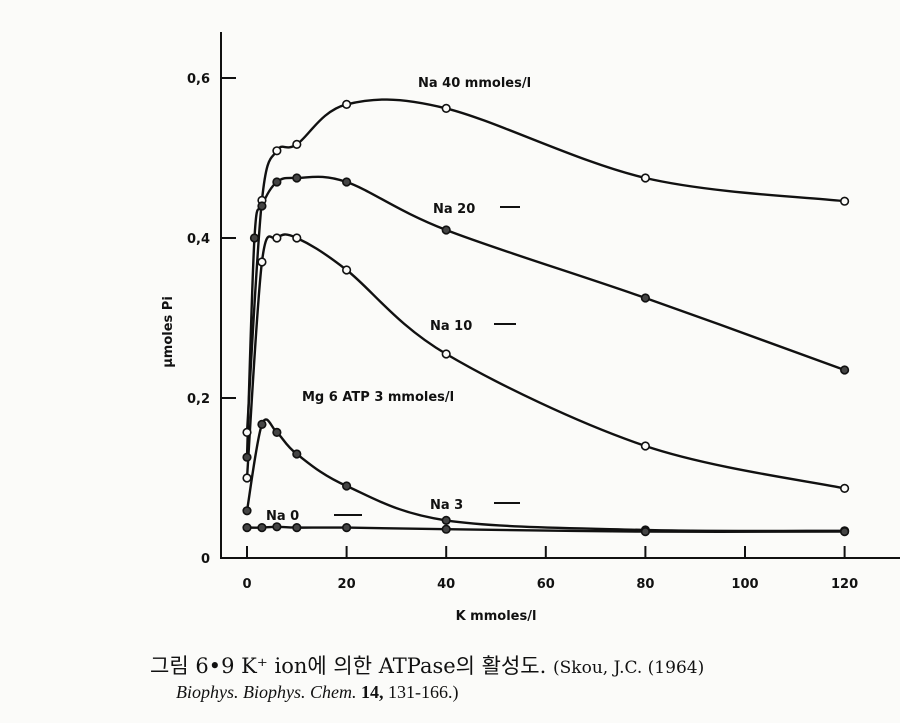 The width and height of the screenshot is (900, 723). What do you see at coordinates (372, 692) in the screenshot?
I see `caption-volume: 14,` at bounding box center [372, 692].